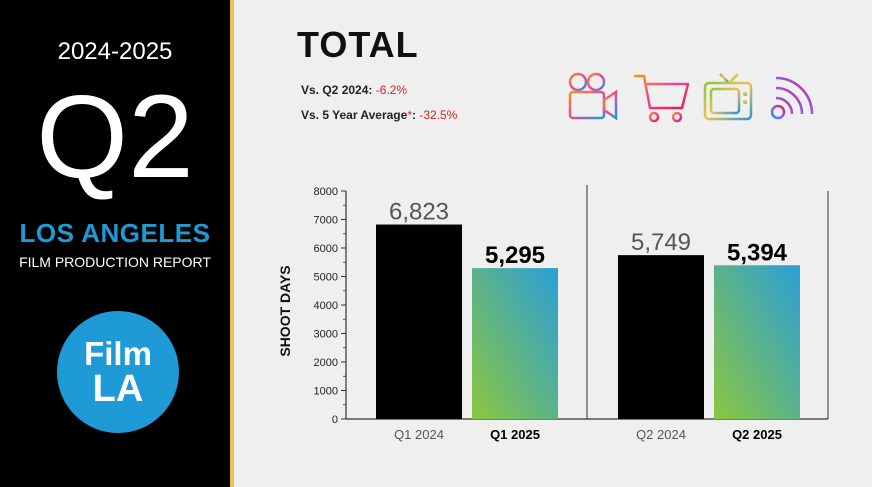 This screenshot has height=487, width=872. What do you see at coordinates (792, 98) in the screenshot?
I see `signal-icon` at bounding box center [792, 98].